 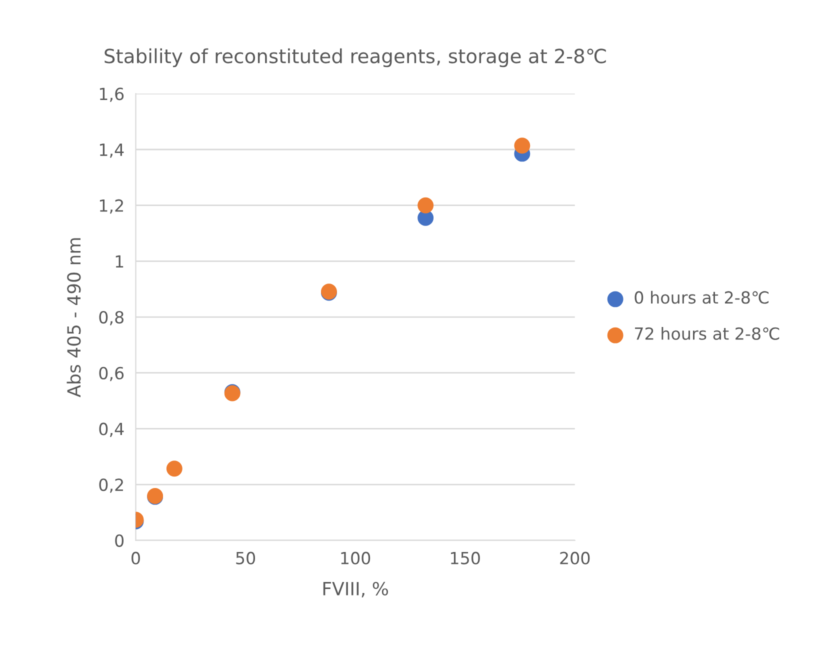 What do you see at coordinates (575, 558) in the screenshot?
I see `x-tick-label: 200` at bounding box center [575, 558].